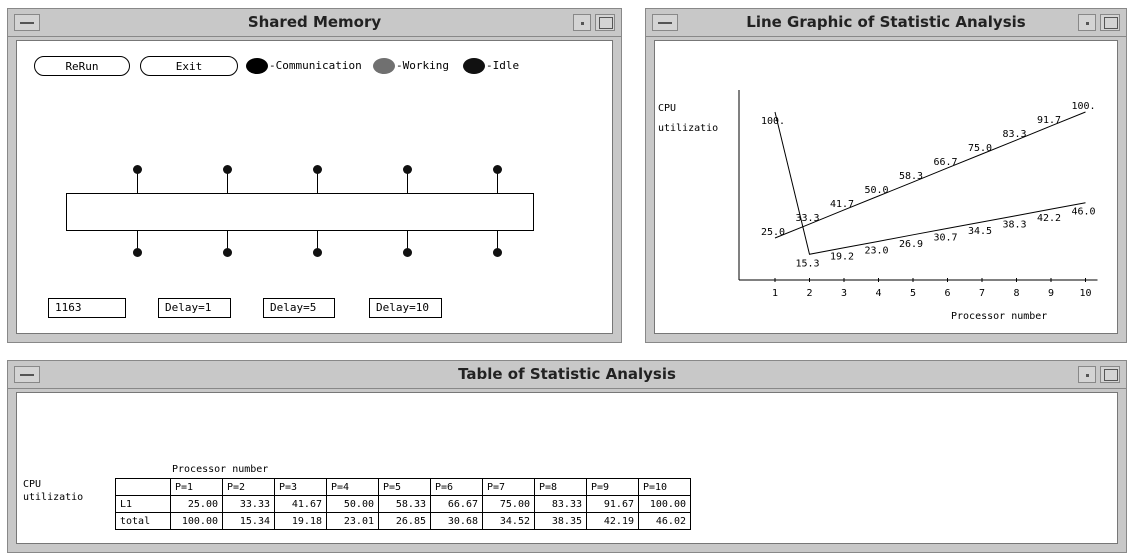  Describe the element at coordinates (664, 487) in the screenshot. I see `table-header-cell: P=10` at that location.